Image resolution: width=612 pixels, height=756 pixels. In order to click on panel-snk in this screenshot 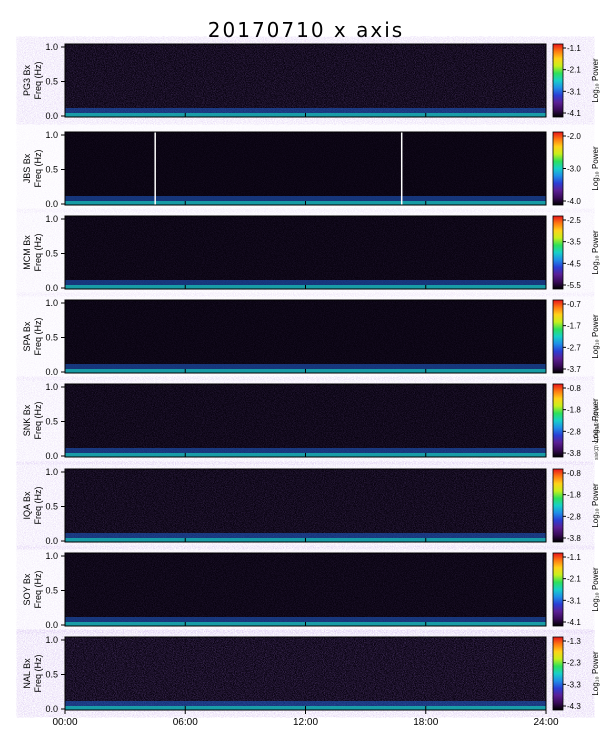, I will do `click(305, 420)`.